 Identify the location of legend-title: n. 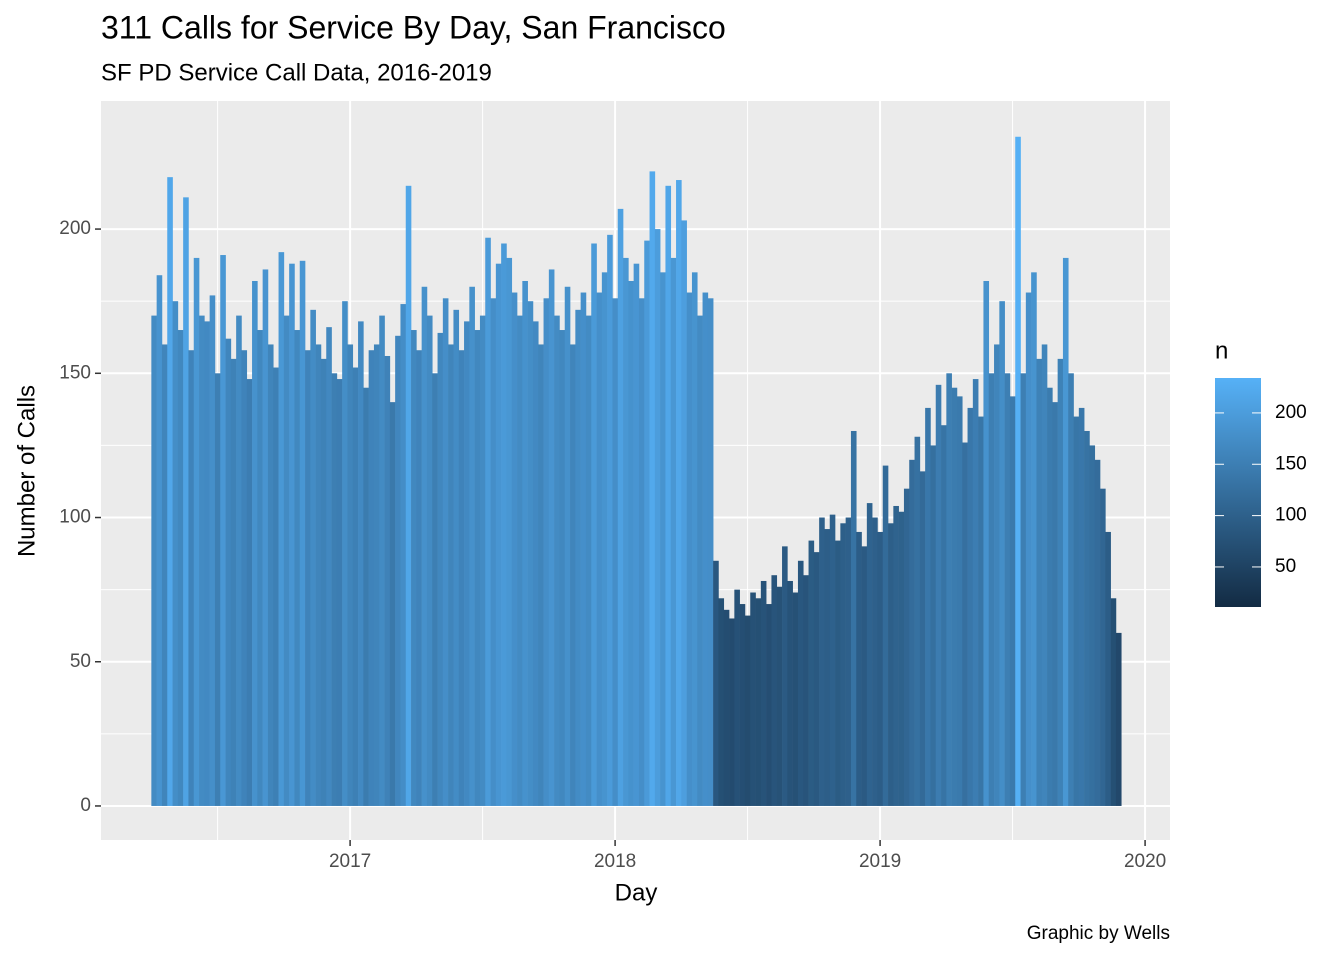
(1221, 350).